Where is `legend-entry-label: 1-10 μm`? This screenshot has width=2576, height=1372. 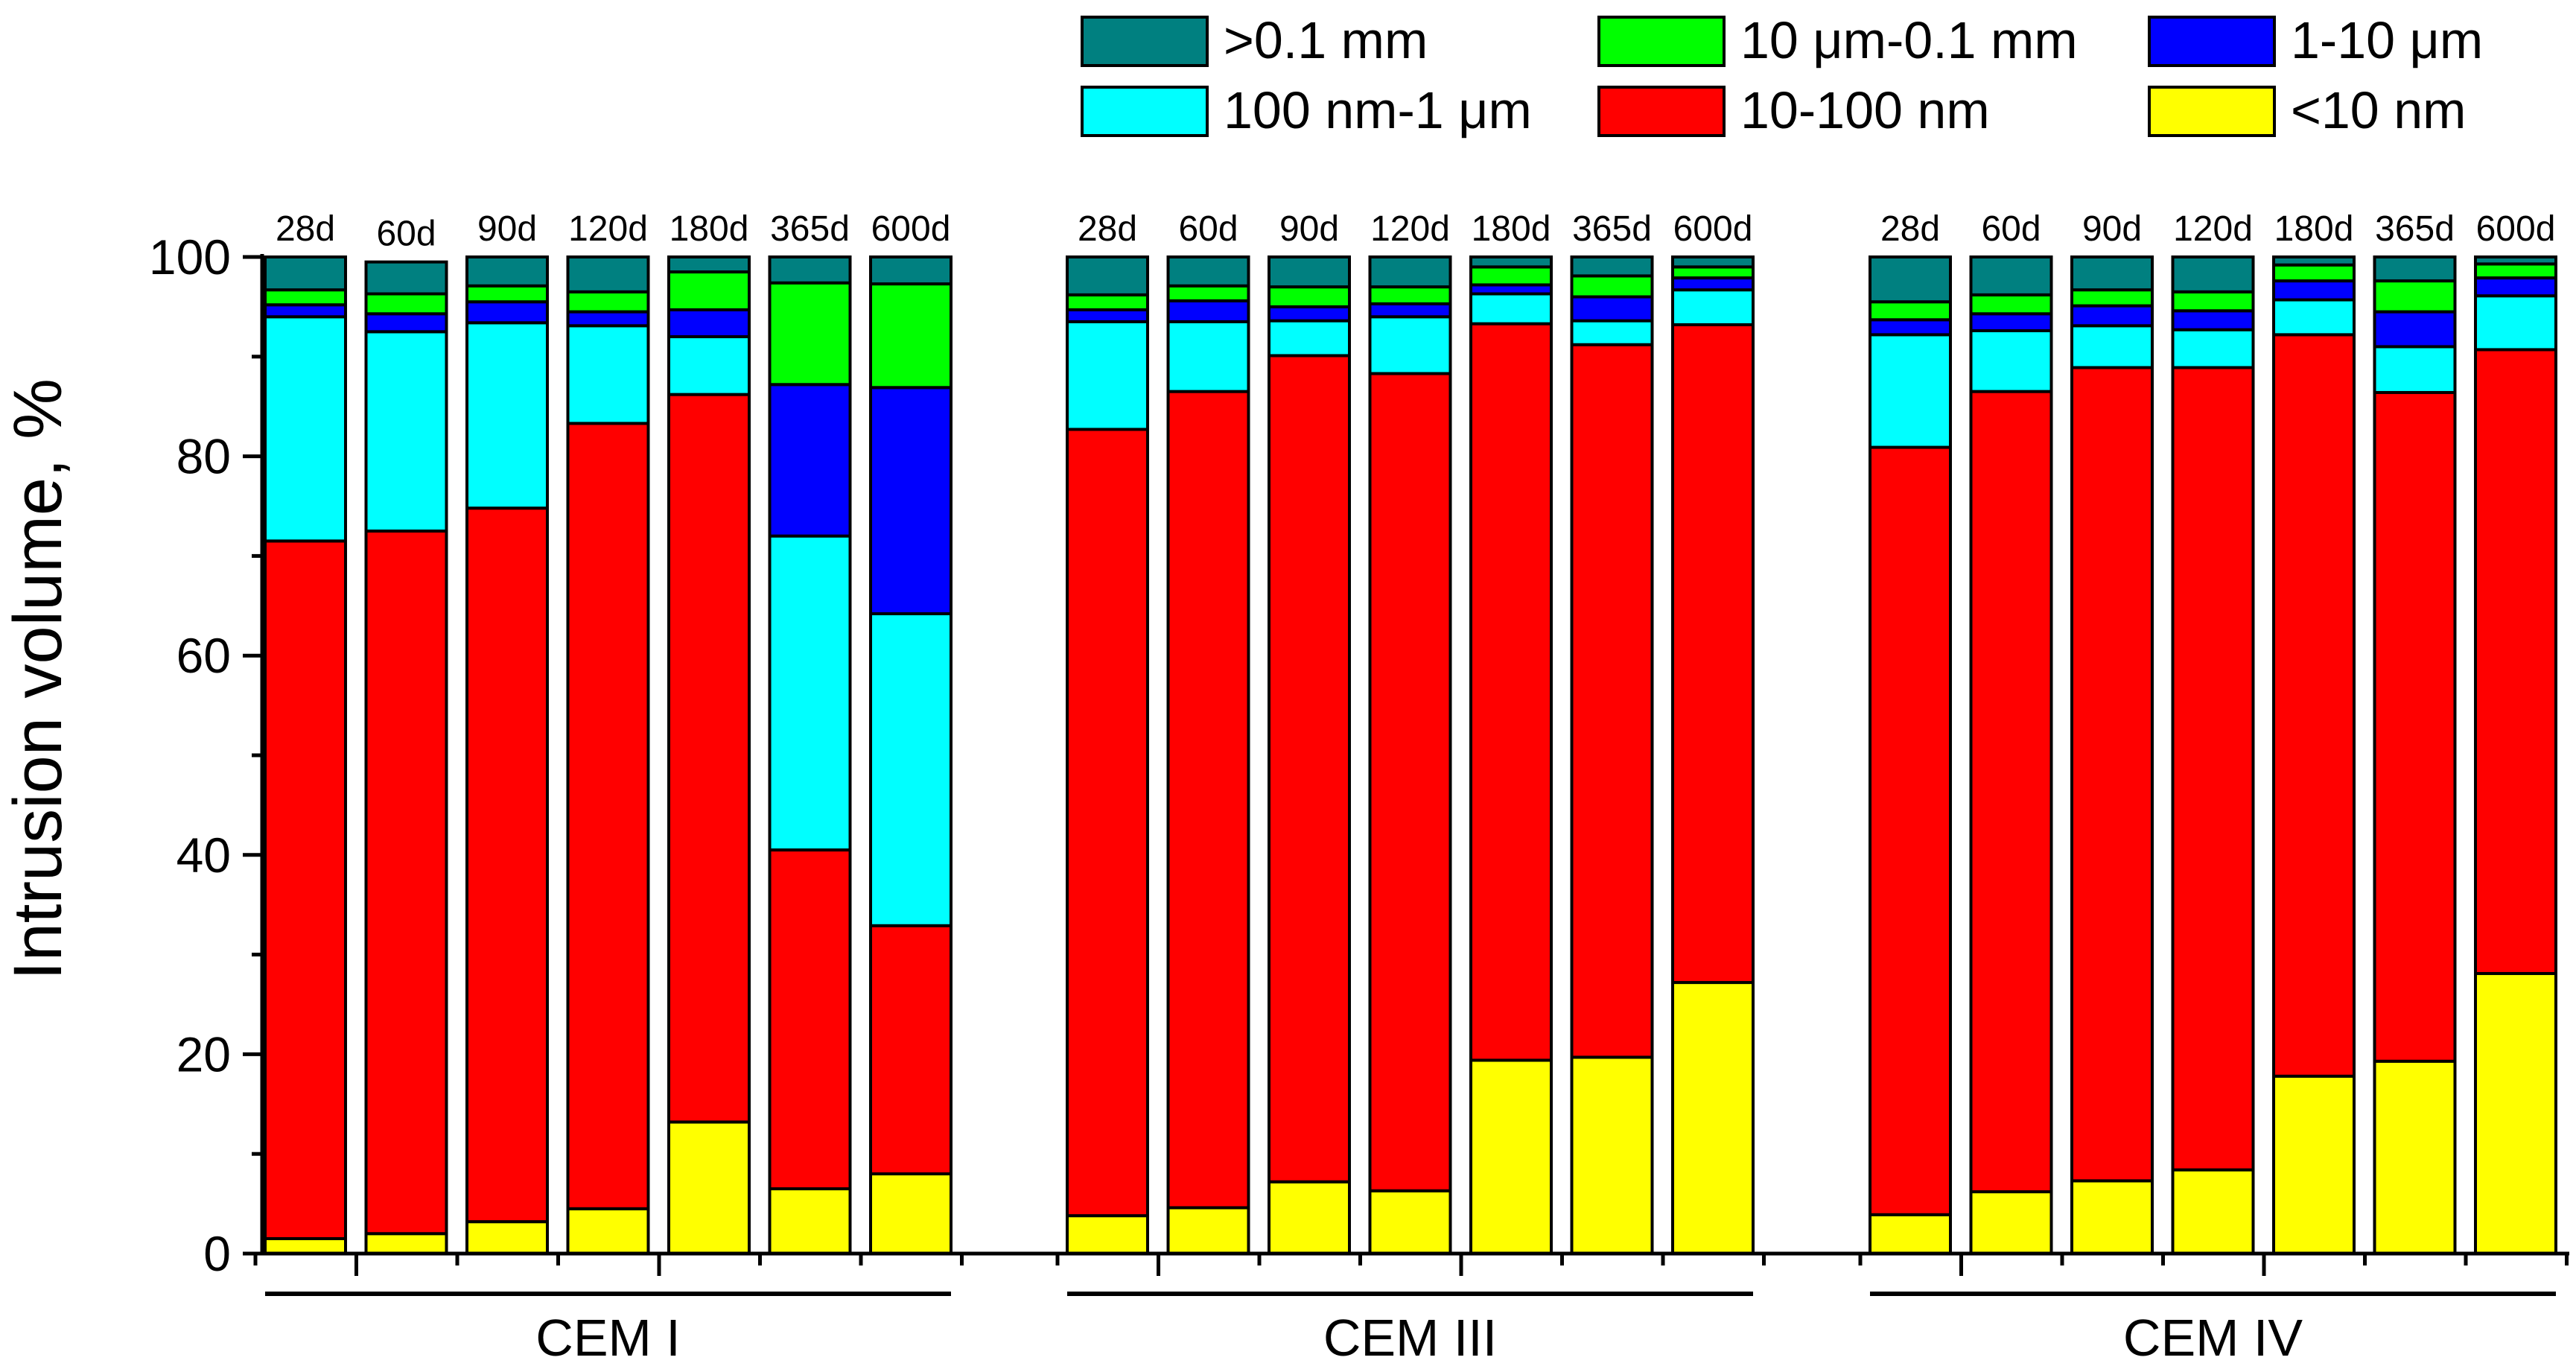 legend-entry-label: 1-10 μm is located at coordinates (2387, 40).